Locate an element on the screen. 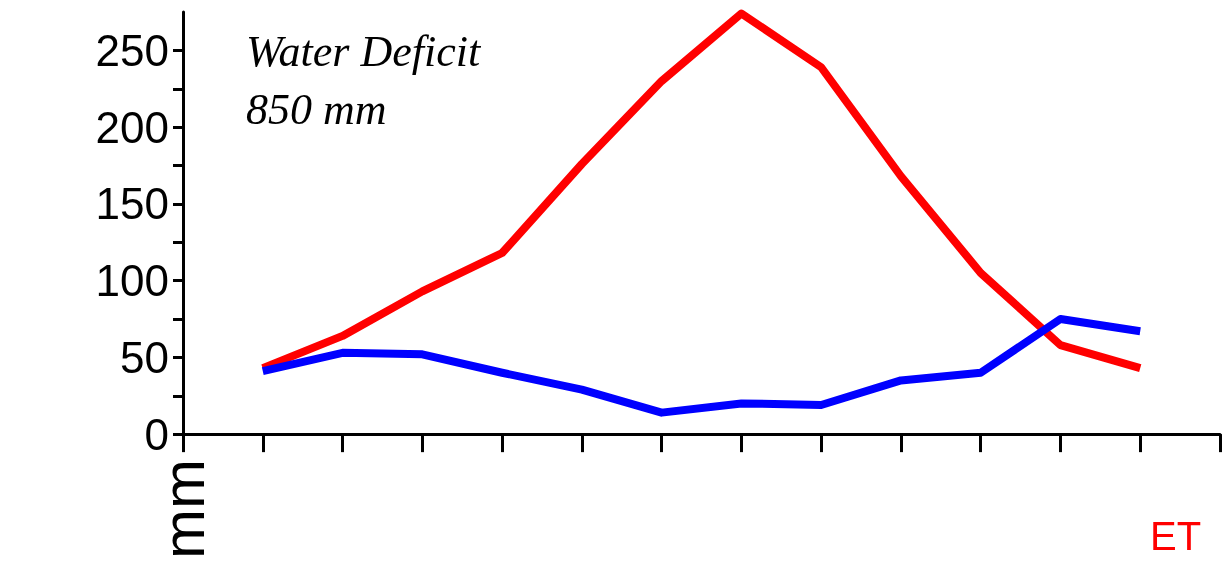 The height and width of the screenshot is (562, 1222). y-tick-label: 100 is located at coordinates (132, 281).